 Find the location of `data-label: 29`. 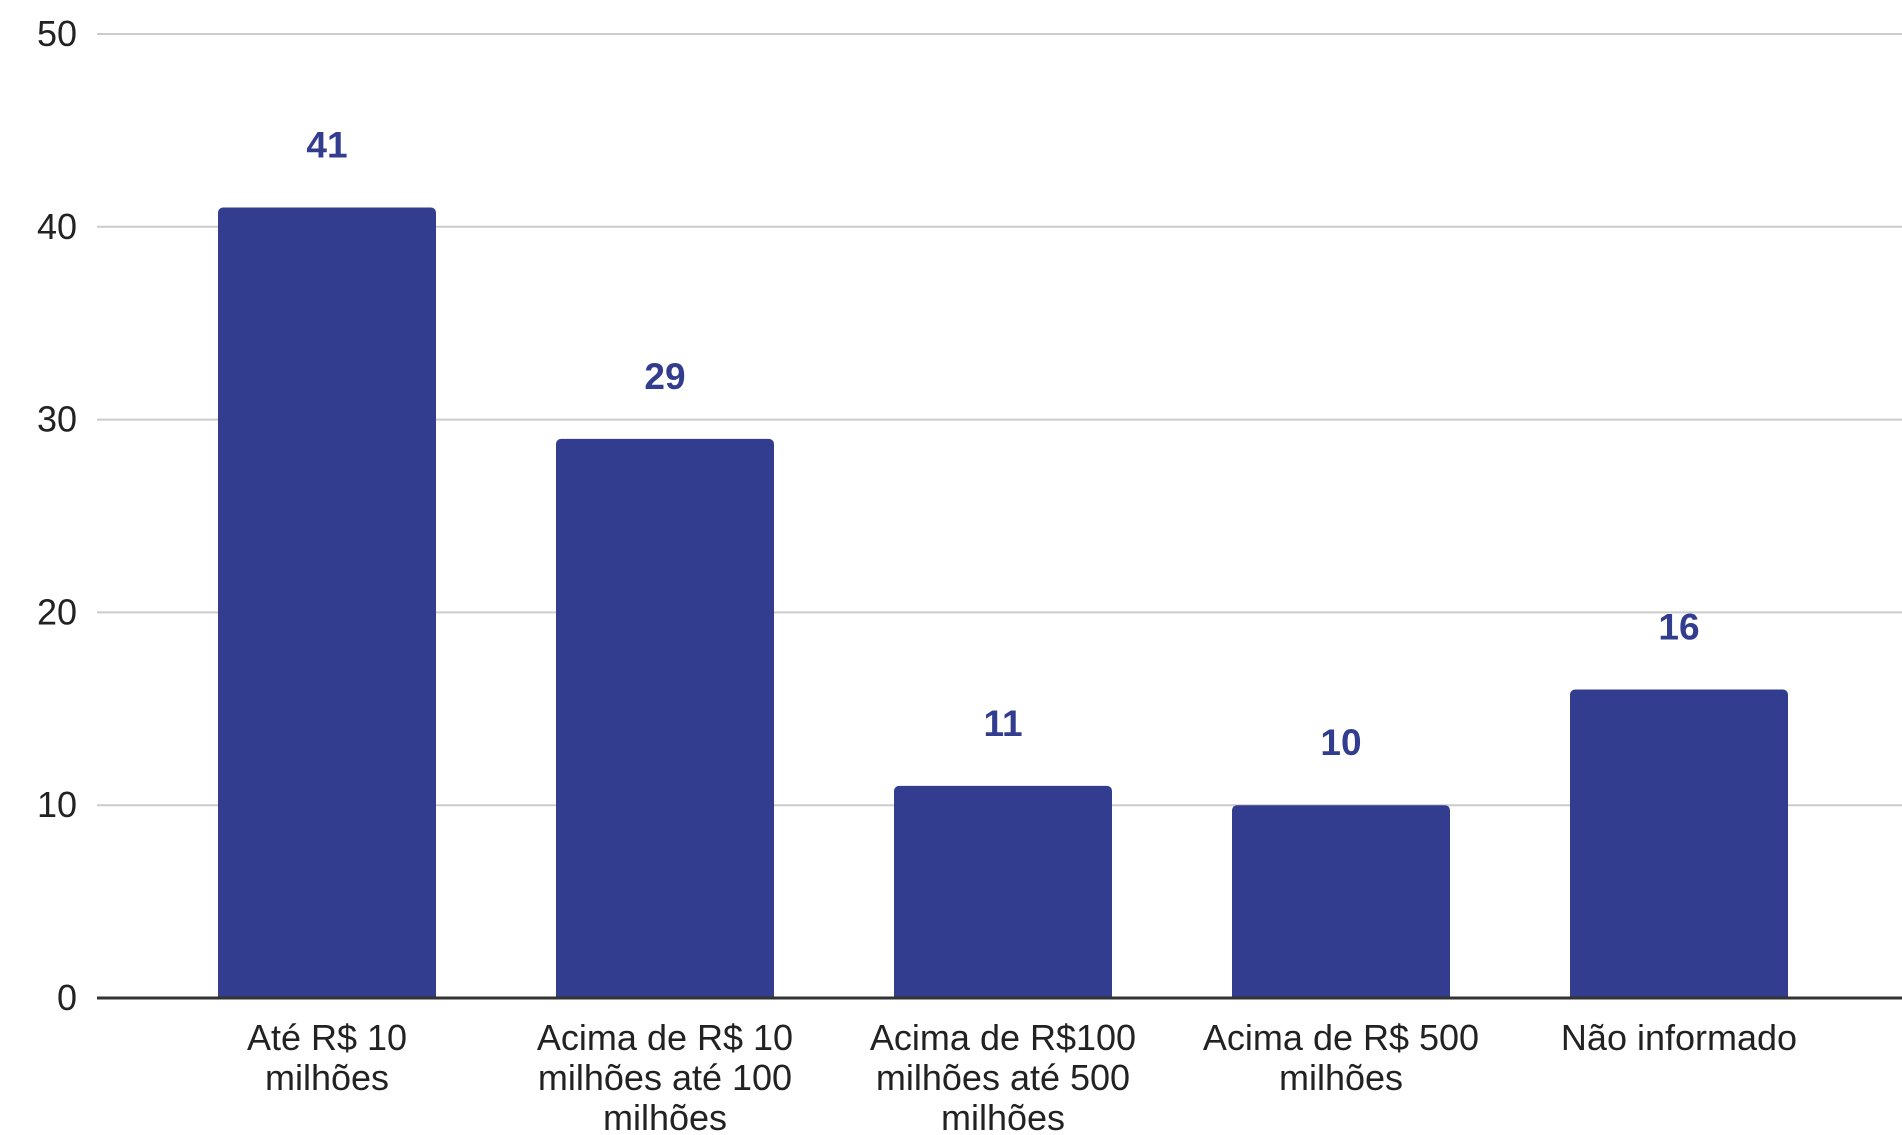

data-label: 29 is located at coordinates (664, 376).